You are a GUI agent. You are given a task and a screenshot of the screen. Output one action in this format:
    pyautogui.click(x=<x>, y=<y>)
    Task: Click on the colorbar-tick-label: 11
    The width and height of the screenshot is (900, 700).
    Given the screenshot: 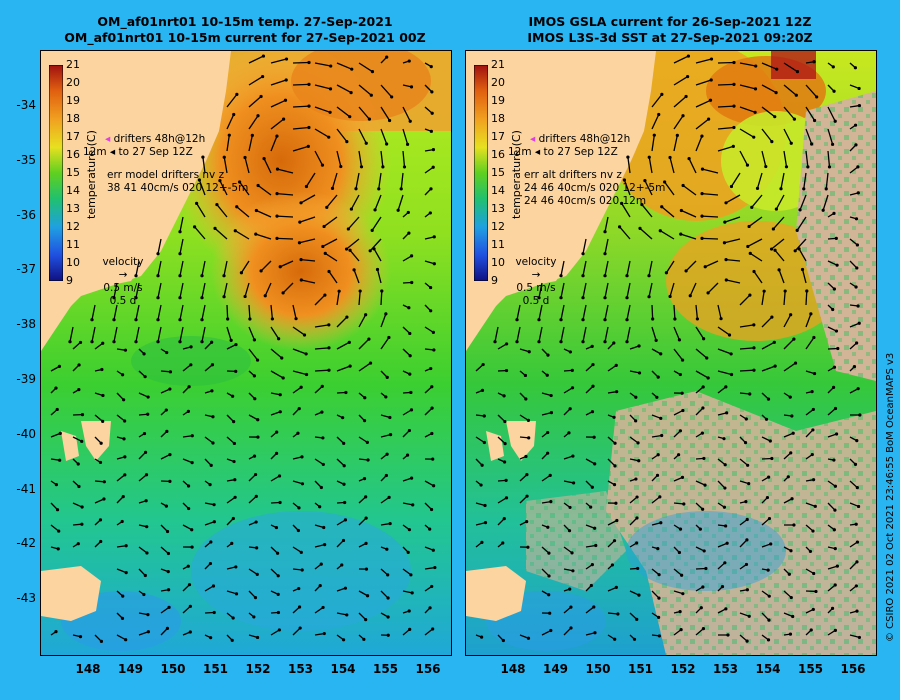 What is the action you would take?
    pyautogui.click(x=498, y=244)
    